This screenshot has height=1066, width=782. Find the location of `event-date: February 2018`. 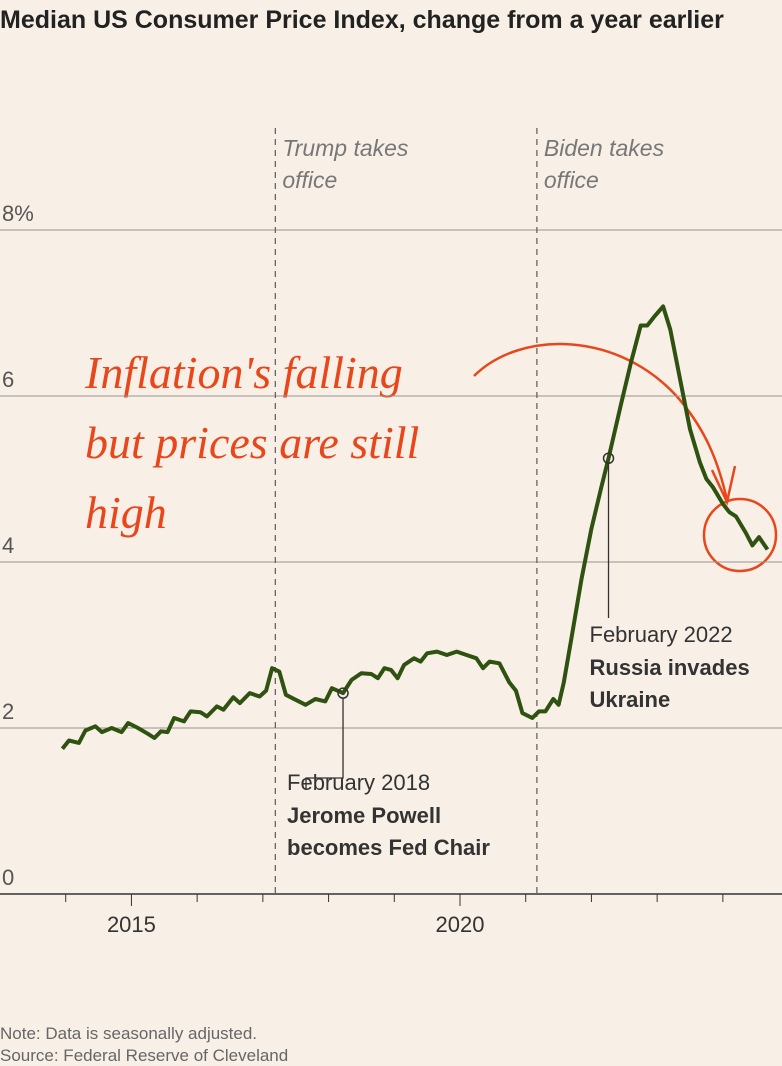

event-date: February 2018 is located at coordinates (358, 782).